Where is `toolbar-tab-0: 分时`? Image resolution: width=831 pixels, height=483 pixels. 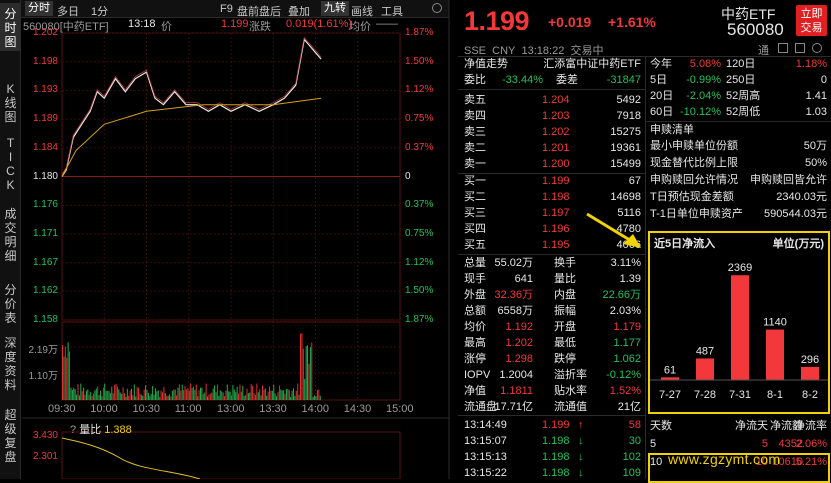 toolbar-tab-0: 分时 is located at coordinates (39, 8).